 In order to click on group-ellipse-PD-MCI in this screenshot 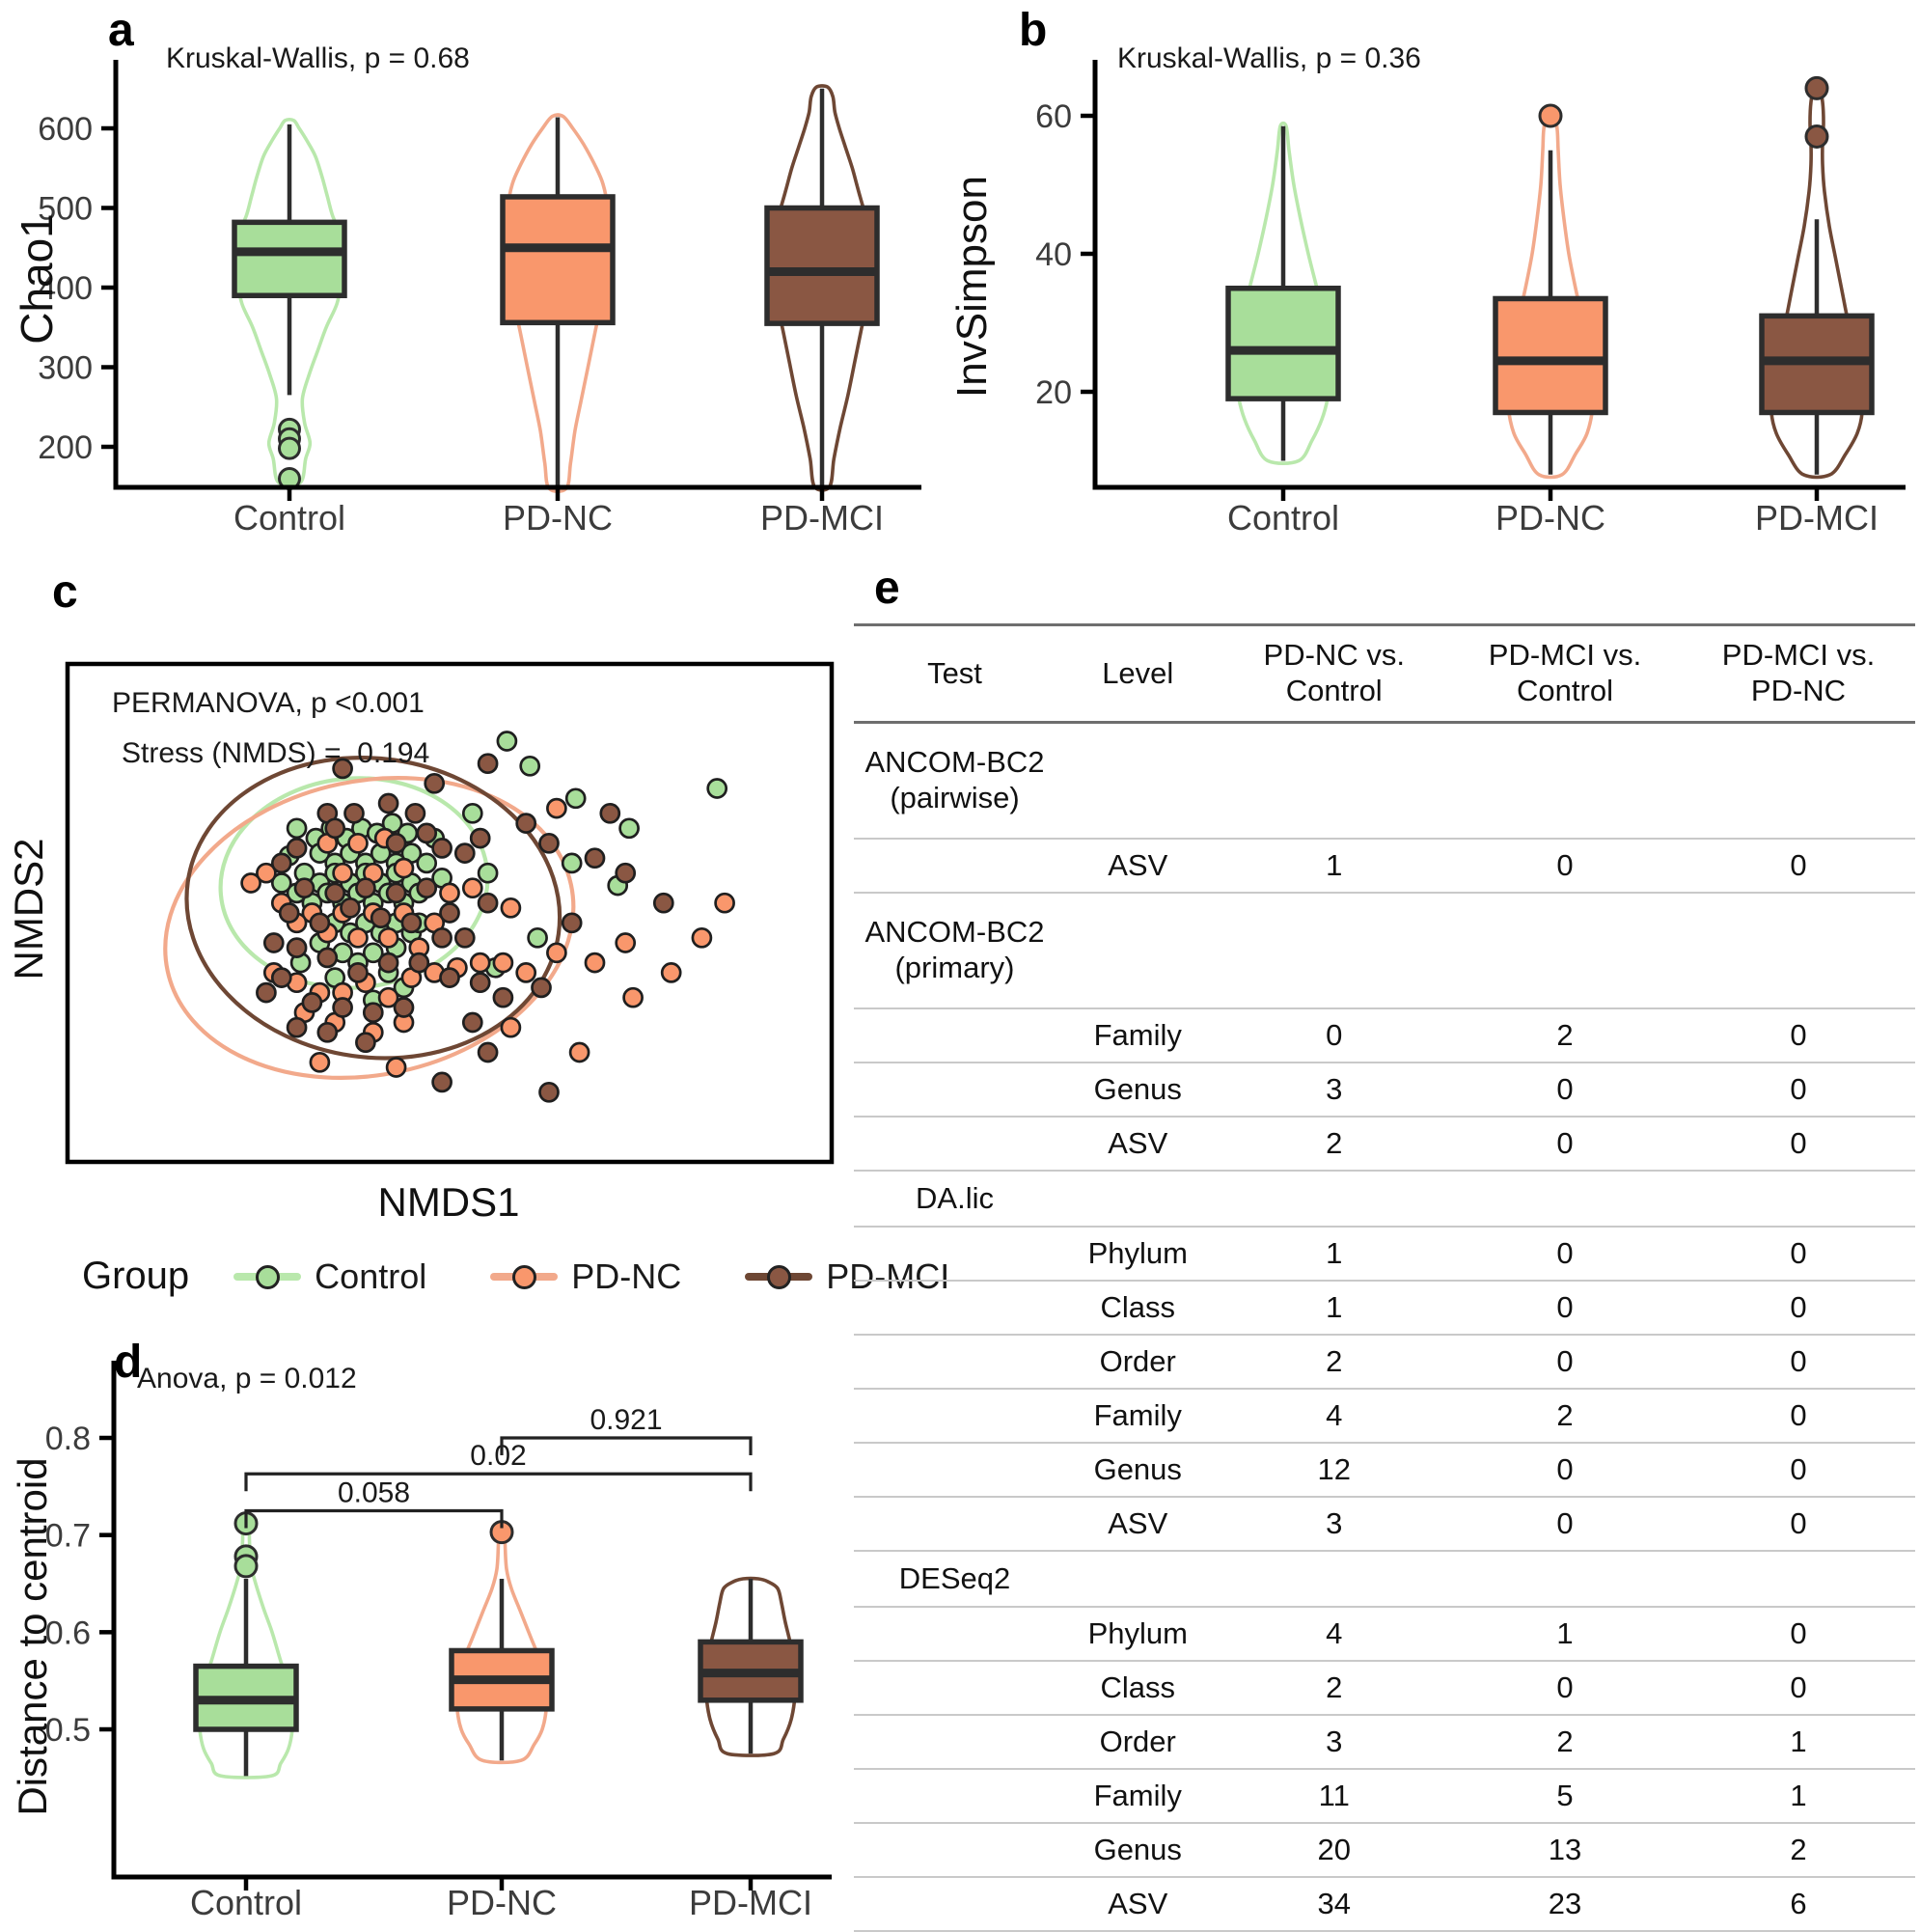, I will do `click(373, 908)`.